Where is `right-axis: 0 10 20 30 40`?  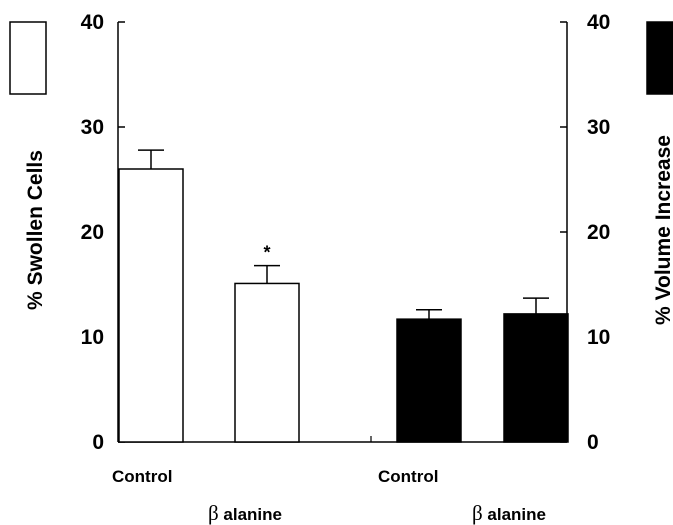
right-axis: 0 10 20 30 40 is located at coordinates (585, 232).